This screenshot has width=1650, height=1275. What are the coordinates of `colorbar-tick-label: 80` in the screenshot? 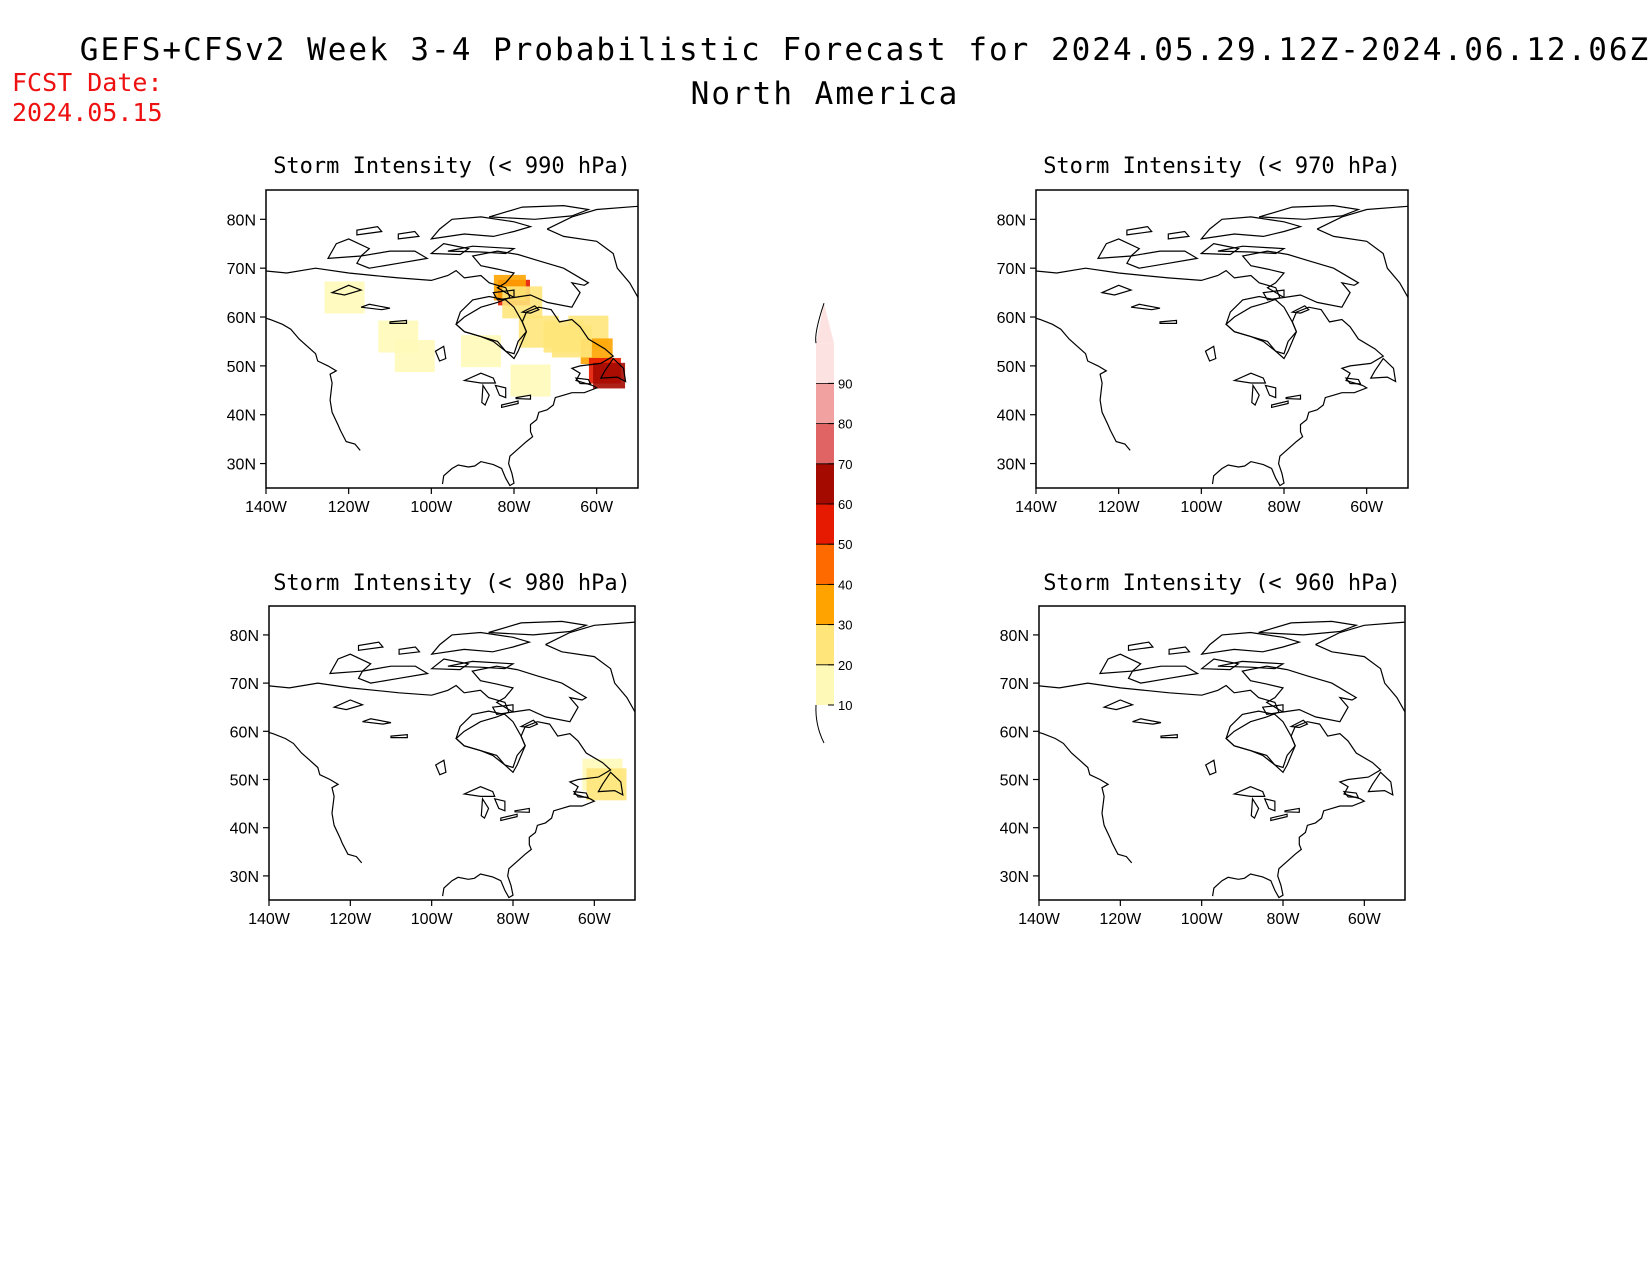 It's located at (845, 424).